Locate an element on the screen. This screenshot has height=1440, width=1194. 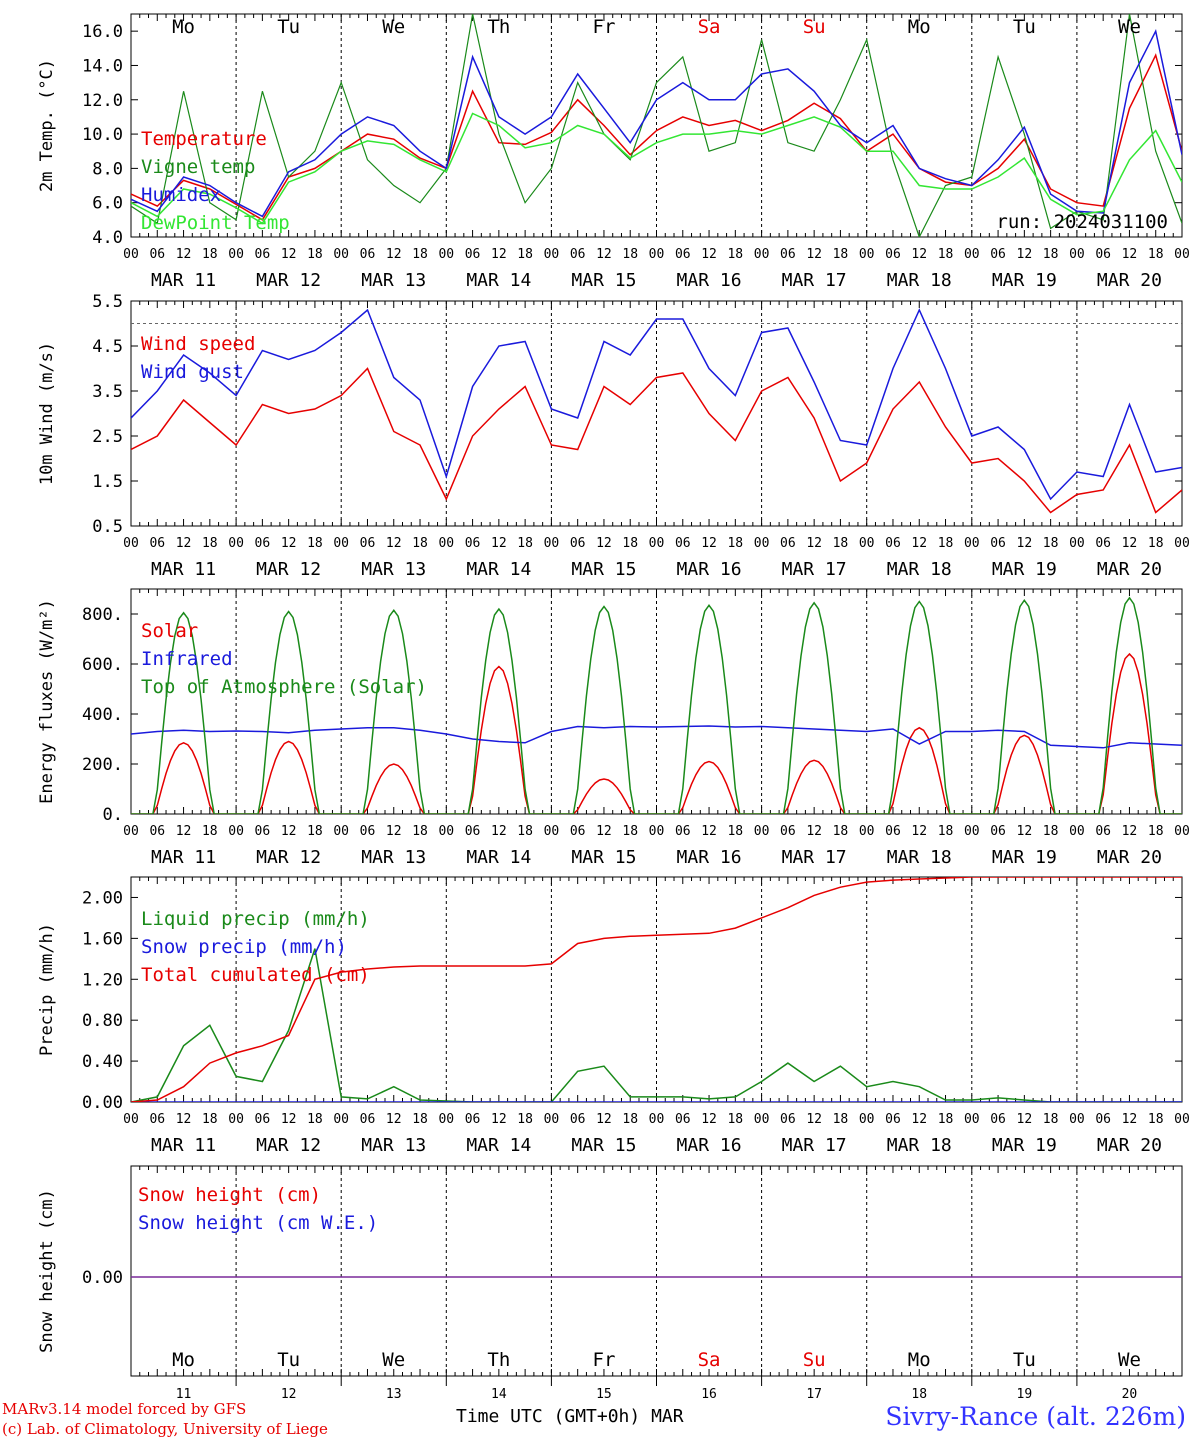
day-number-label: 16 is located at coordinates (709, 1394).